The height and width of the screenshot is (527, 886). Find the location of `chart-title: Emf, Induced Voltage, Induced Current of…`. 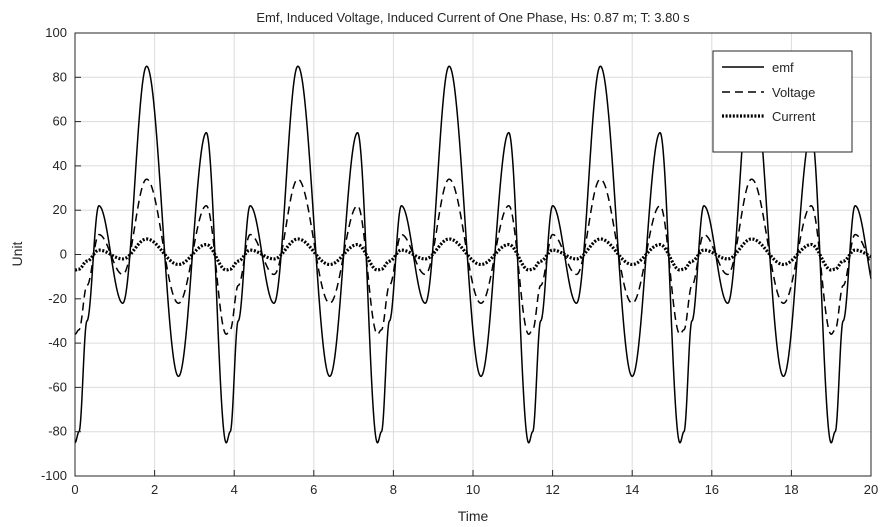

chart-title: Emf, Induced Voltage, Induced Current of… is located at coordinates (473, 17).